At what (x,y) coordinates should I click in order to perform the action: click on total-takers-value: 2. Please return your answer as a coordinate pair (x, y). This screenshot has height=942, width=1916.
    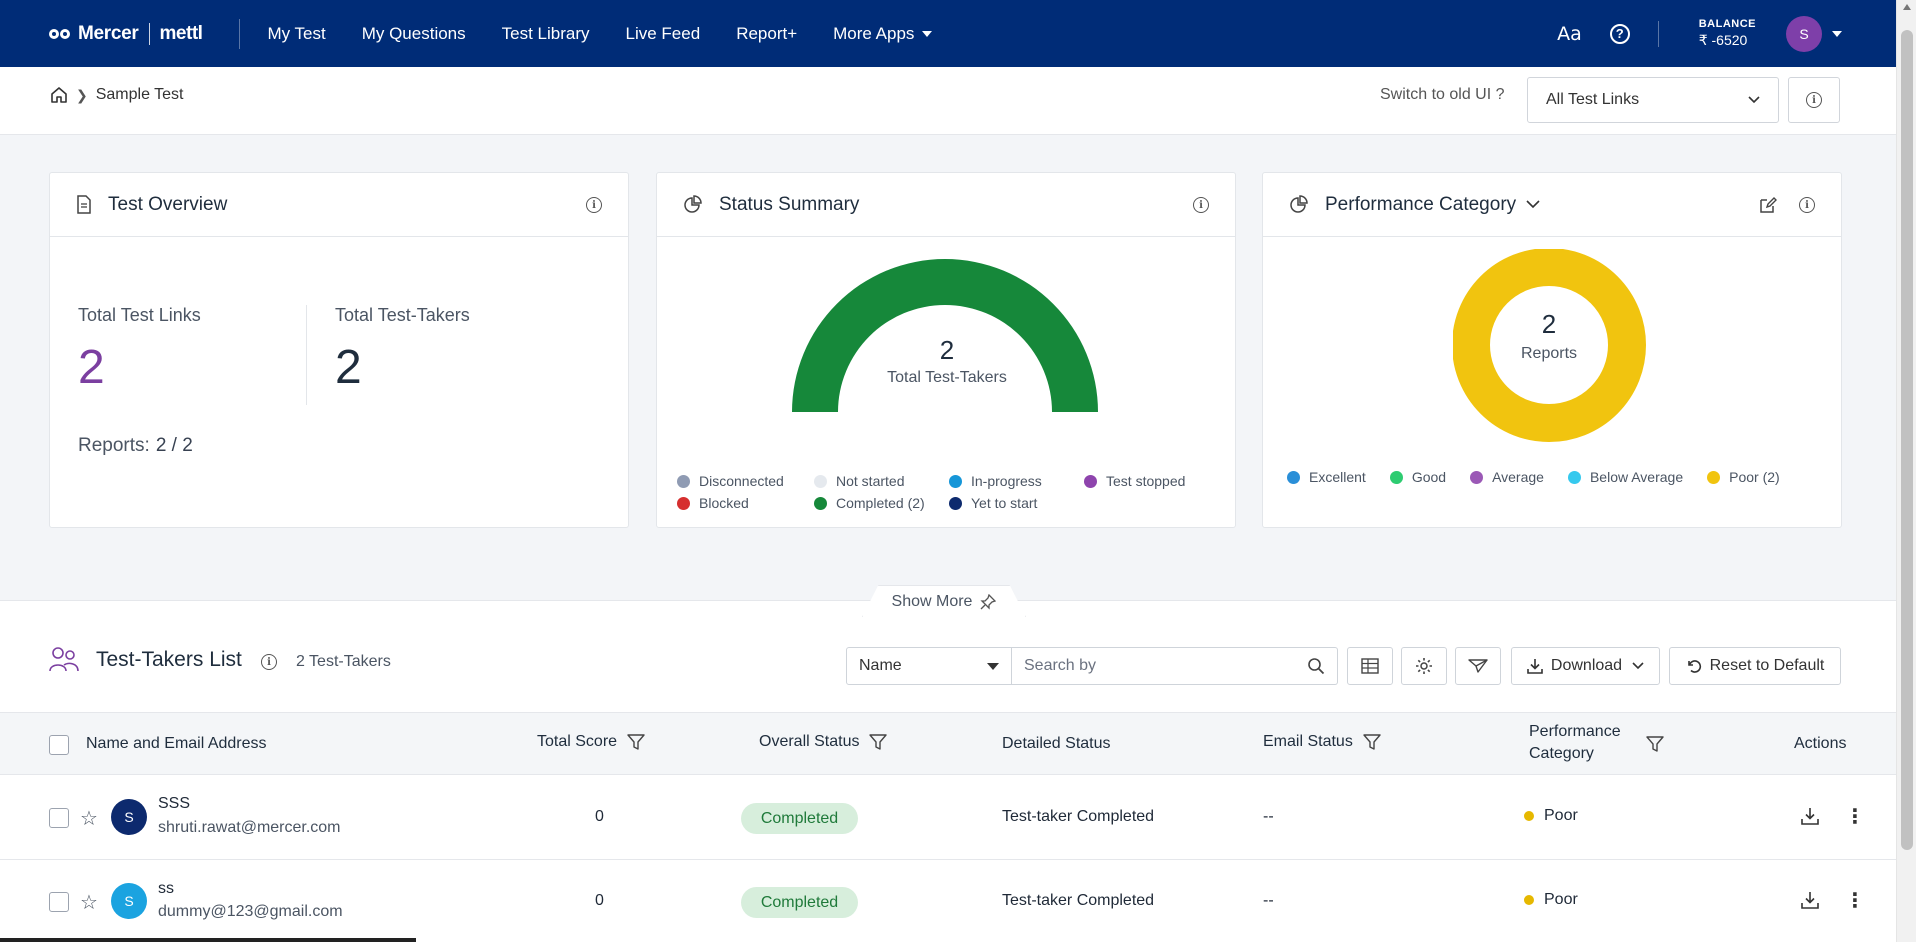
    Looking at the image, I should click on (348, 367).